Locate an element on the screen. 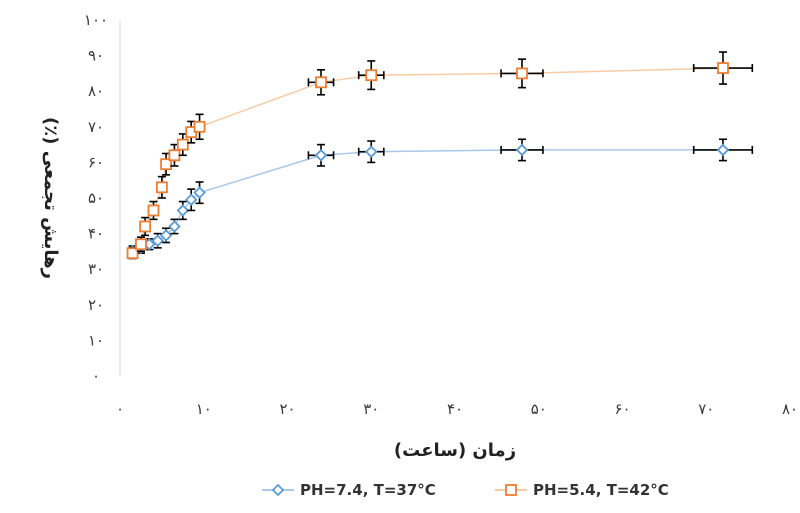  x-tick-label: ۵۰ is located at coordinates (539, 409).